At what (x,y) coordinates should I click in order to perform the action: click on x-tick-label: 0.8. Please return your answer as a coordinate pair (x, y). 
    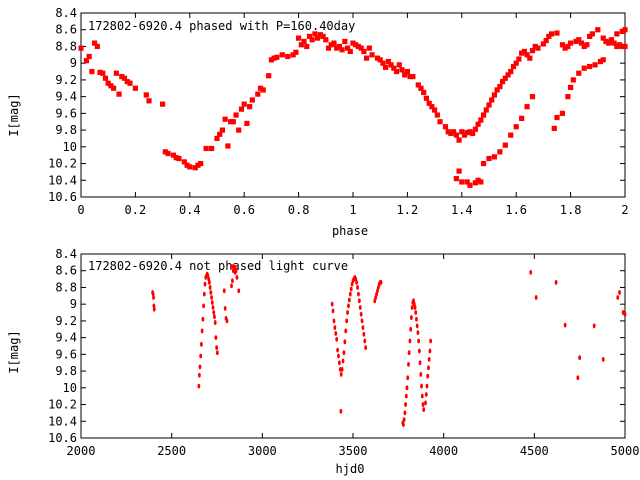
    Looking at the image, I should click on (299, 210).